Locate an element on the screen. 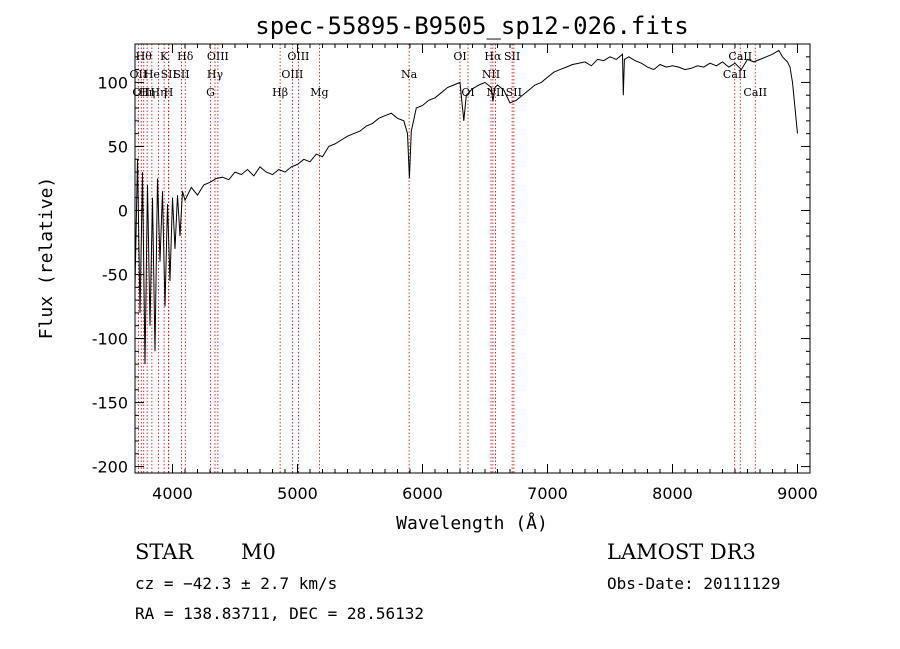 Image resolution: width=900 pixels, height=649 pixels. redshift-text: cz = −42.3 ± 2.7 km/s is located at coordinates (236, 583).